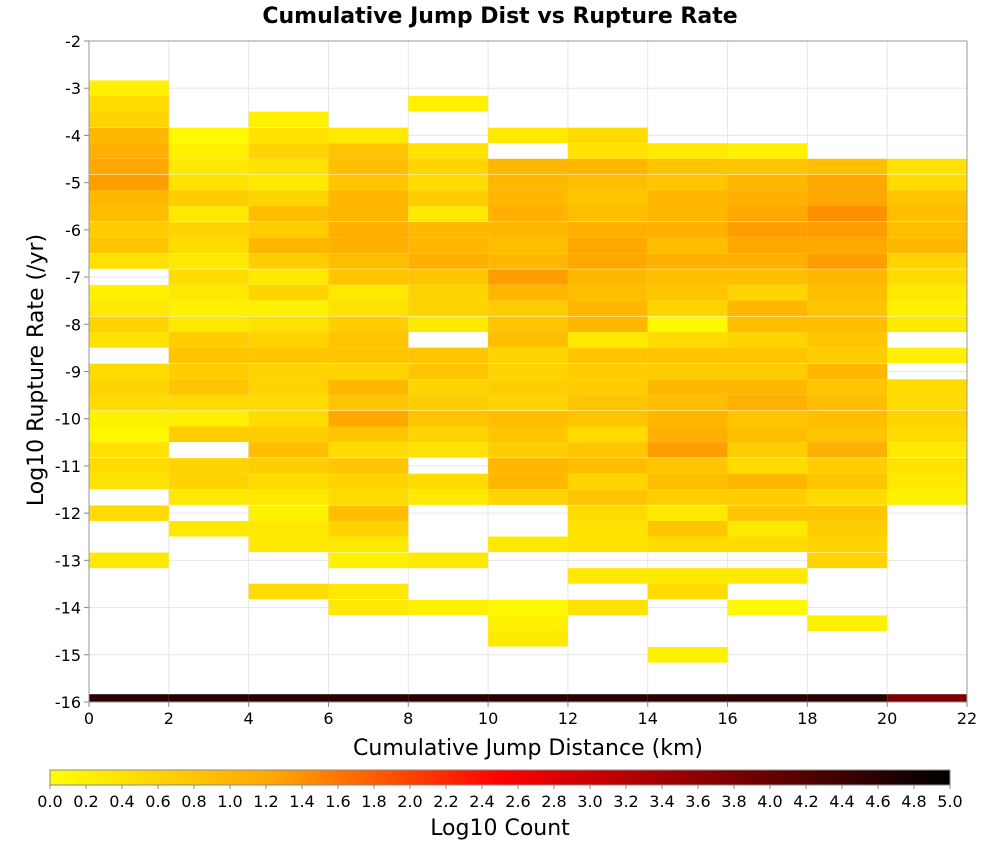 The image size is (1000, 850). What do you see at coordinates (265, 801) in the screenshot?
I see `colorbar-tick-label: 1.2` at bounding box center [265, 801].